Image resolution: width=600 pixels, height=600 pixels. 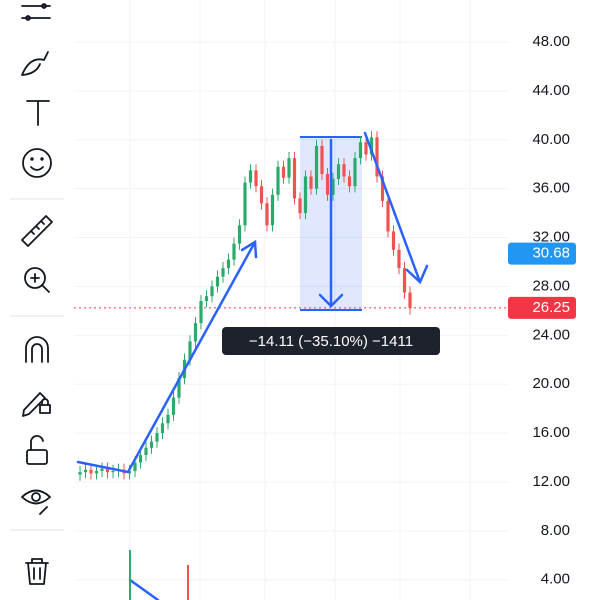 What do you see at coordinates (551, 383) in the screenshot?
I see `y-tick-label: 20.00` at bounding box center [551, 383].